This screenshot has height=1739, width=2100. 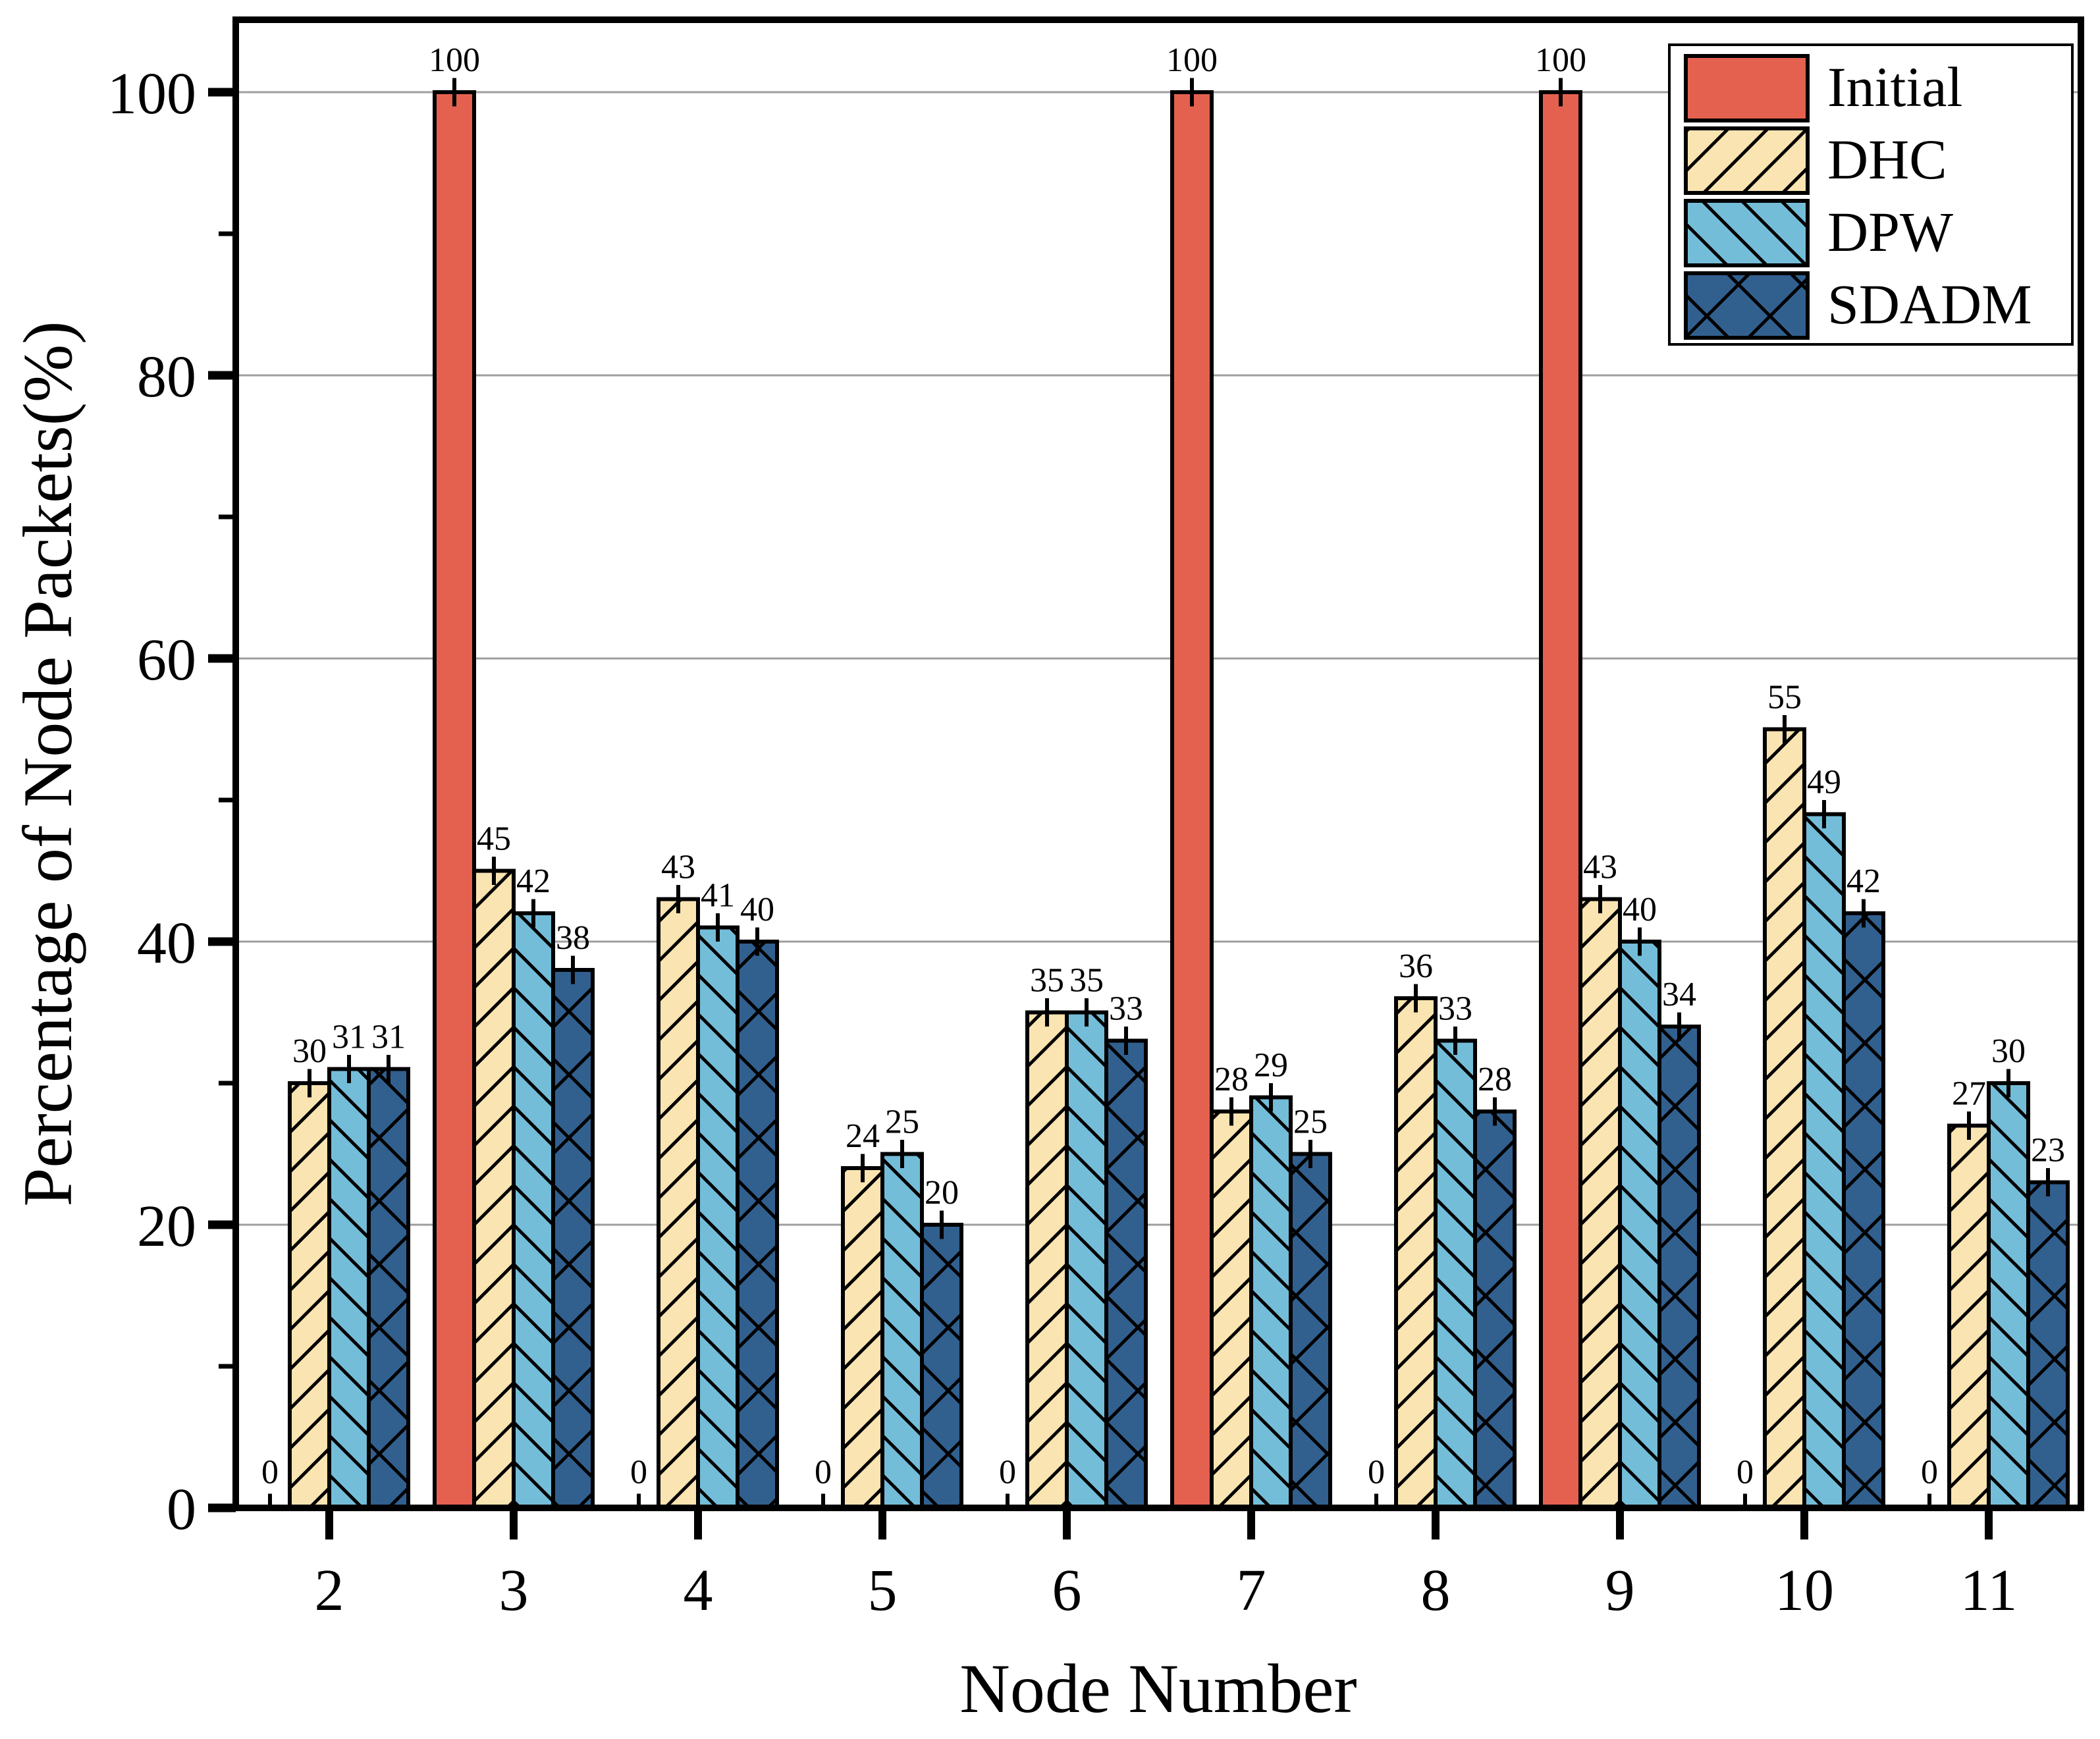 What do you see at coordinates (1251, 1591) in the screenshot?
I see `x-tick-label: 7` at bounding box center [1251, 1591].